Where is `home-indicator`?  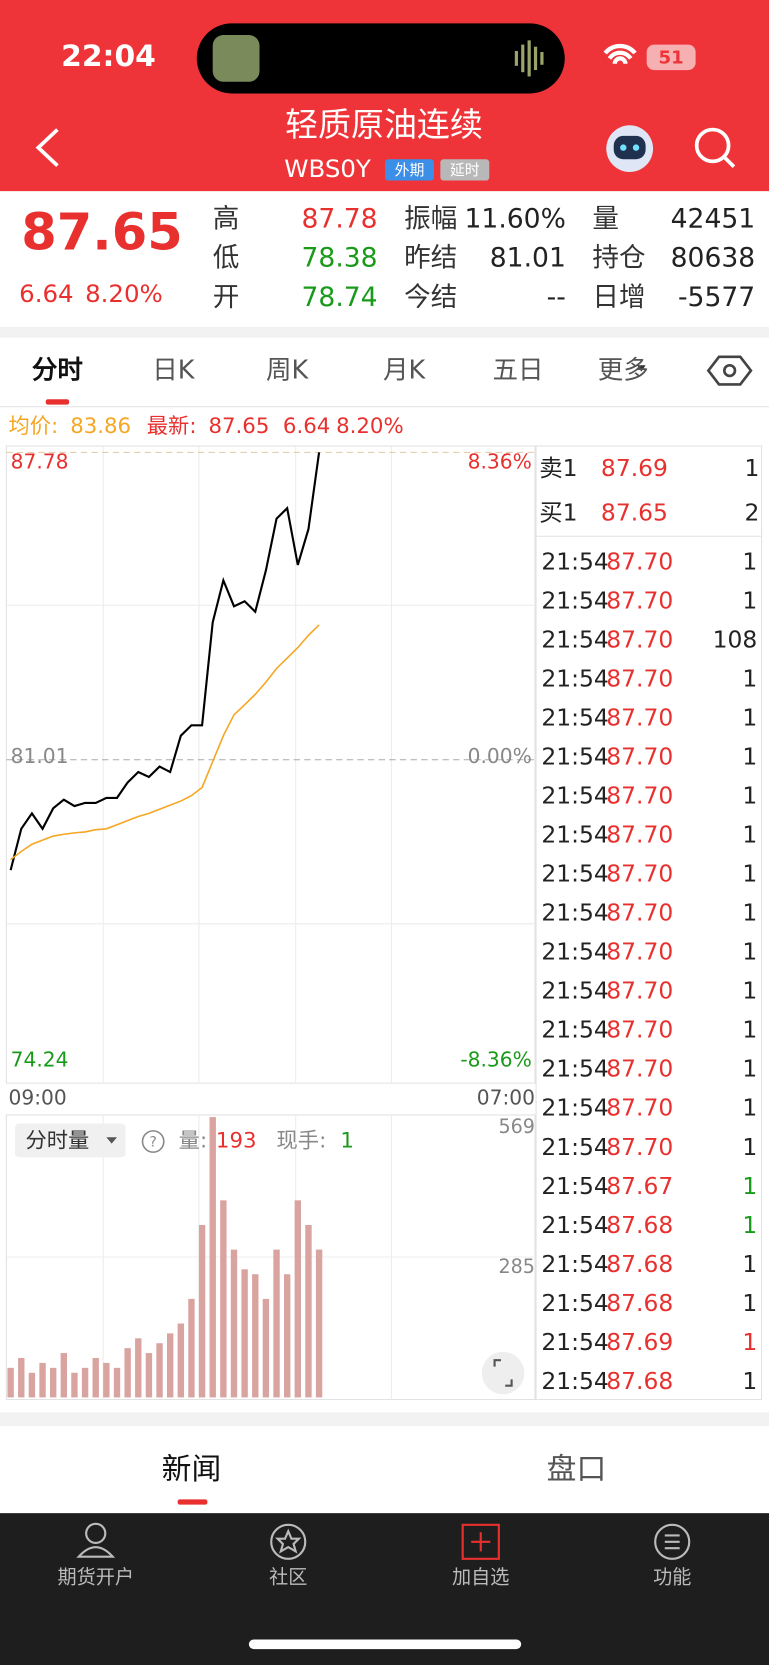
home-indicator is located at coordinates (385, 1644).